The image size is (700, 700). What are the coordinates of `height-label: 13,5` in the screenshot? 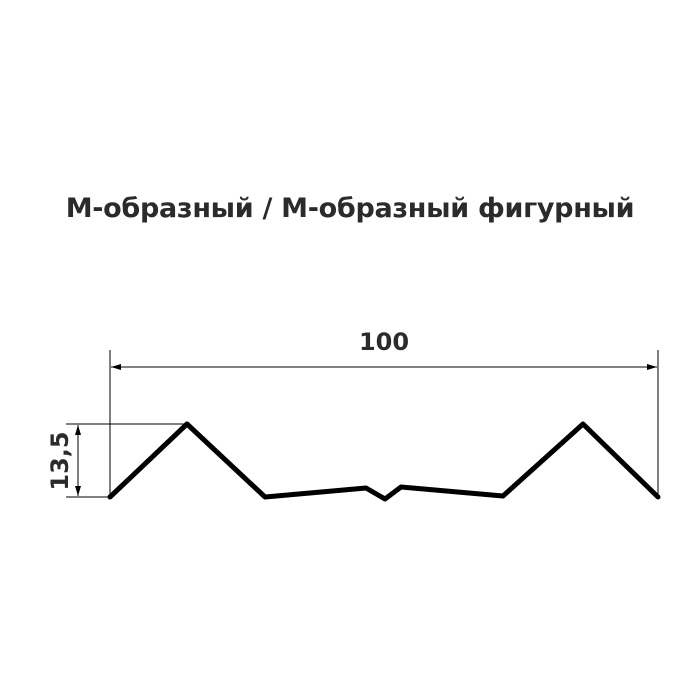 It's located at (60, 460).